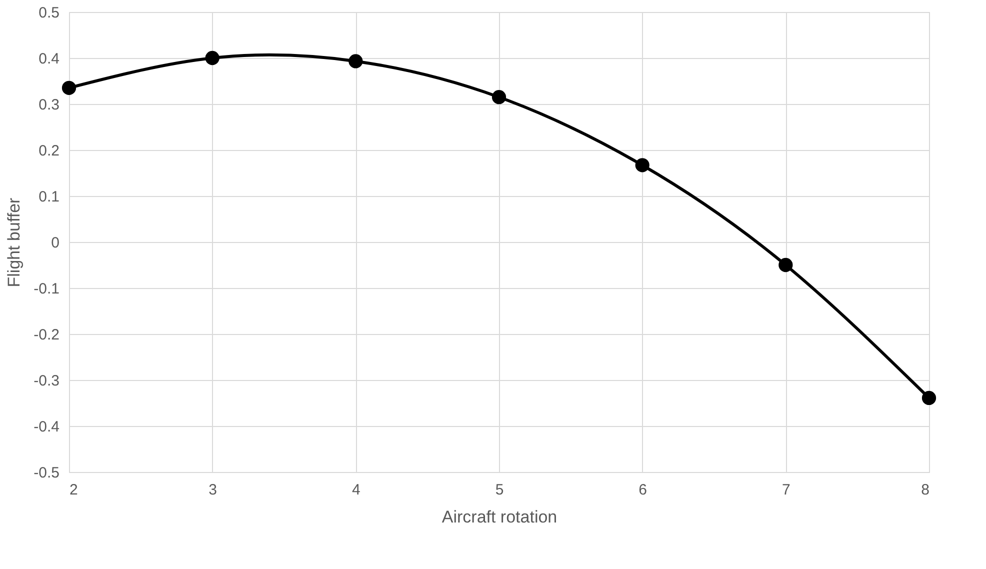 The width and height of the screenshot is (986, 569). I want to click on y-tick-label: -0.5, so click(47, 473).